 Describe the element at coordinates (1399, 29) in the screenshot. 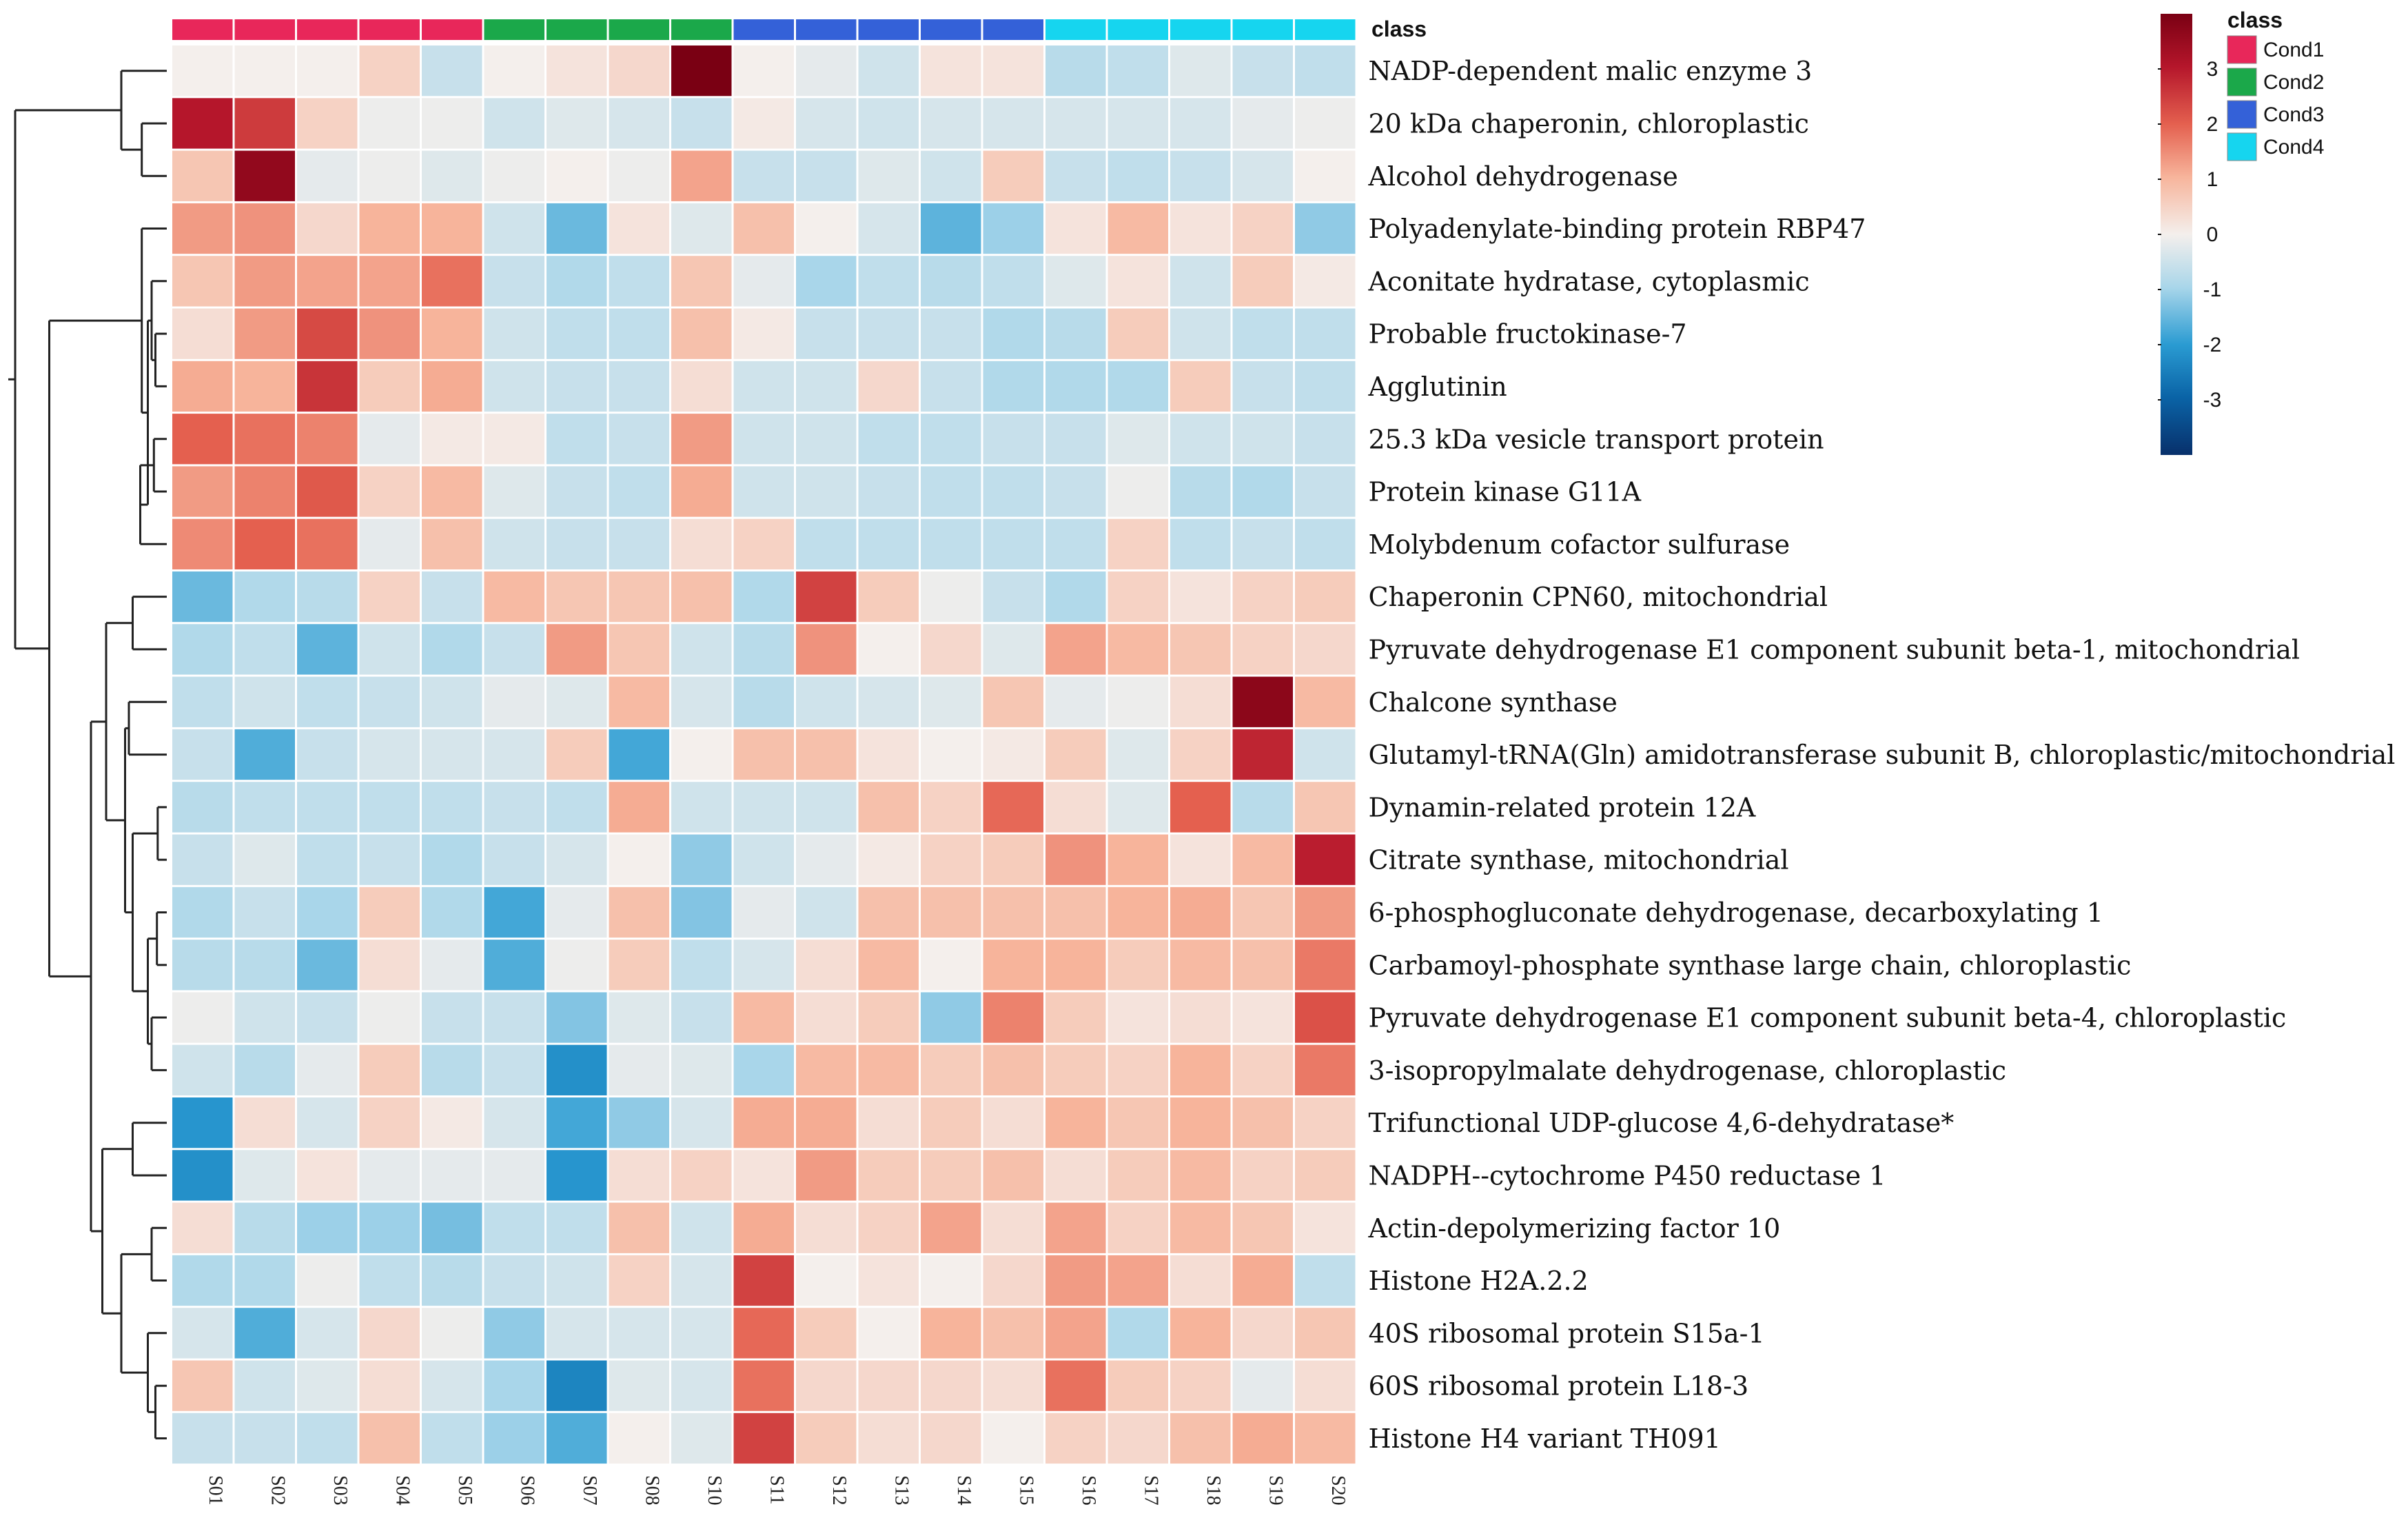

I see `class-annotation-title: class` at that location.